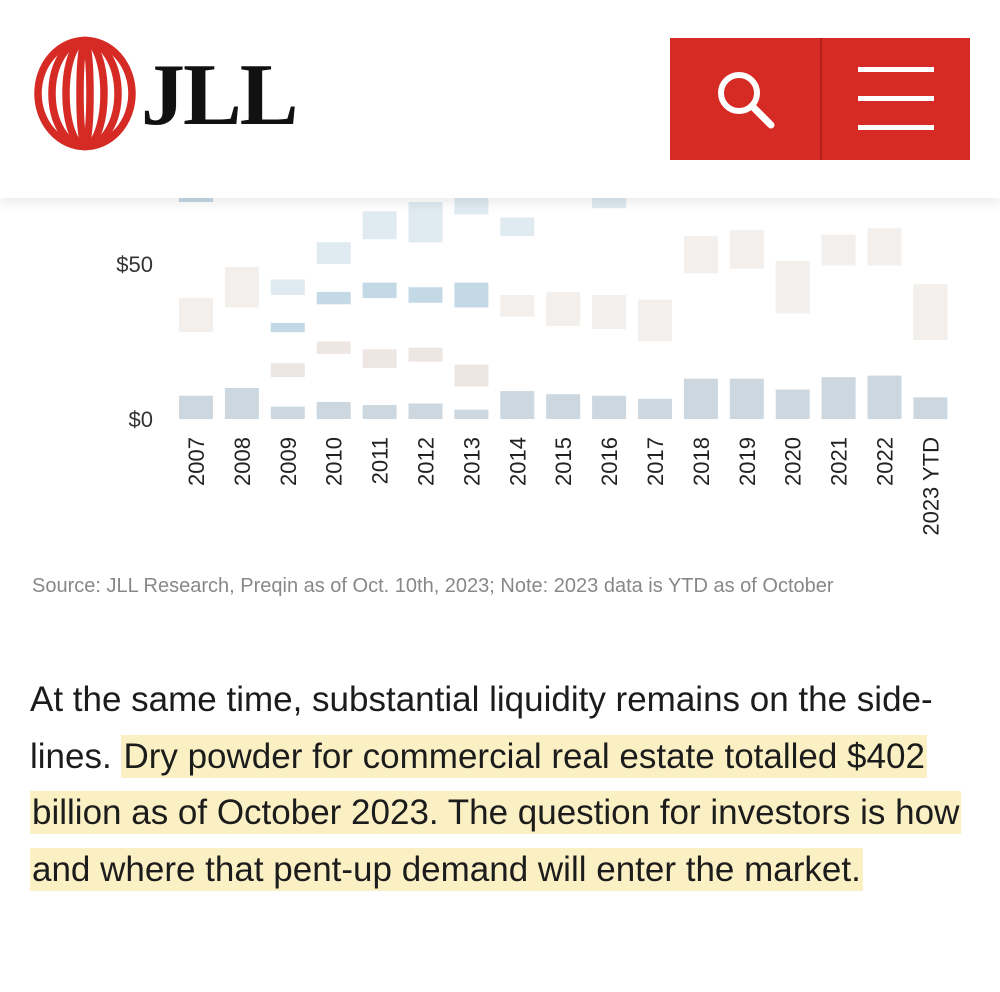 This screenshot has width=1000, height=992. Describe the element at coordinates (287, 370) in the screenshot. I see `range-marker-3-2009` at that location.